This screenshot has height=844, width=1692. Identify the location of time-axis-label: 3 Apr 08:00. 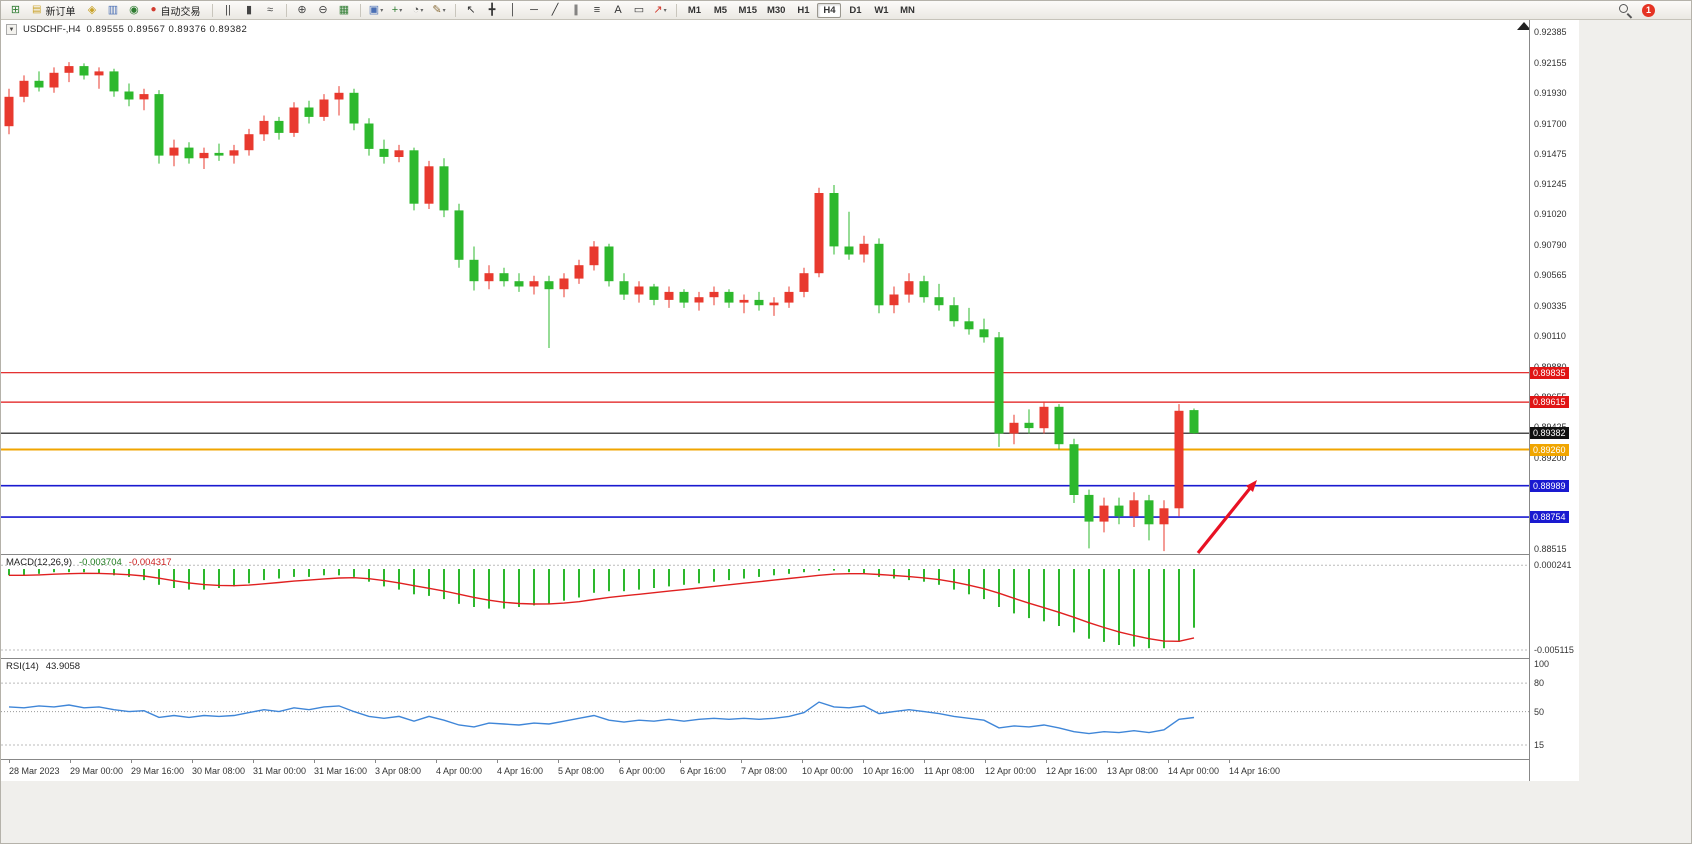
(398, 771).